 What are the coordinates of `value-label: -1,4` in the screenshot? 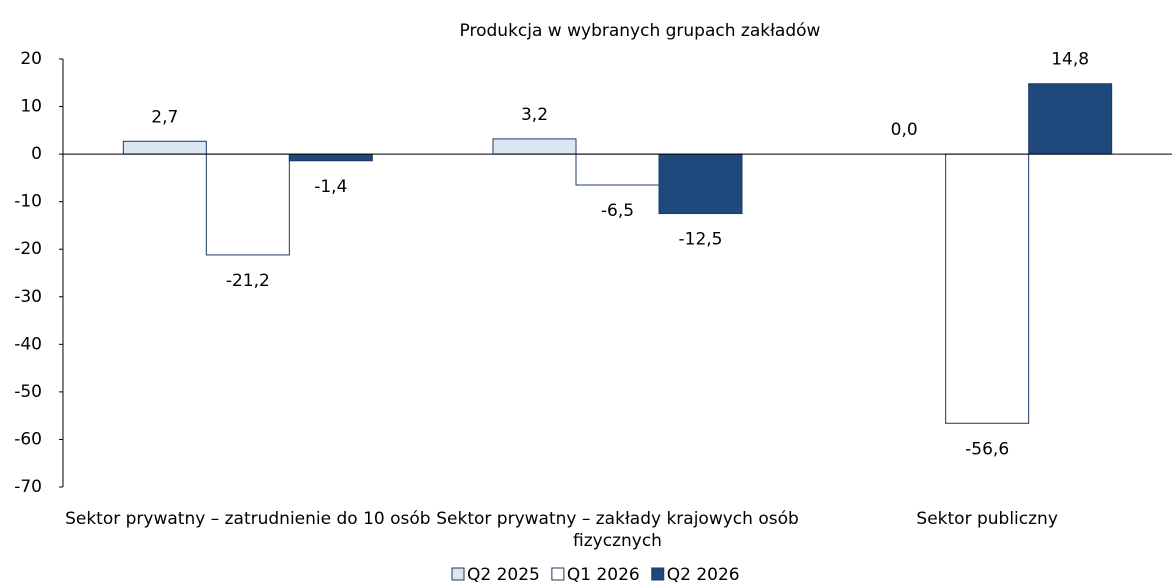 It's located at (330, 187).